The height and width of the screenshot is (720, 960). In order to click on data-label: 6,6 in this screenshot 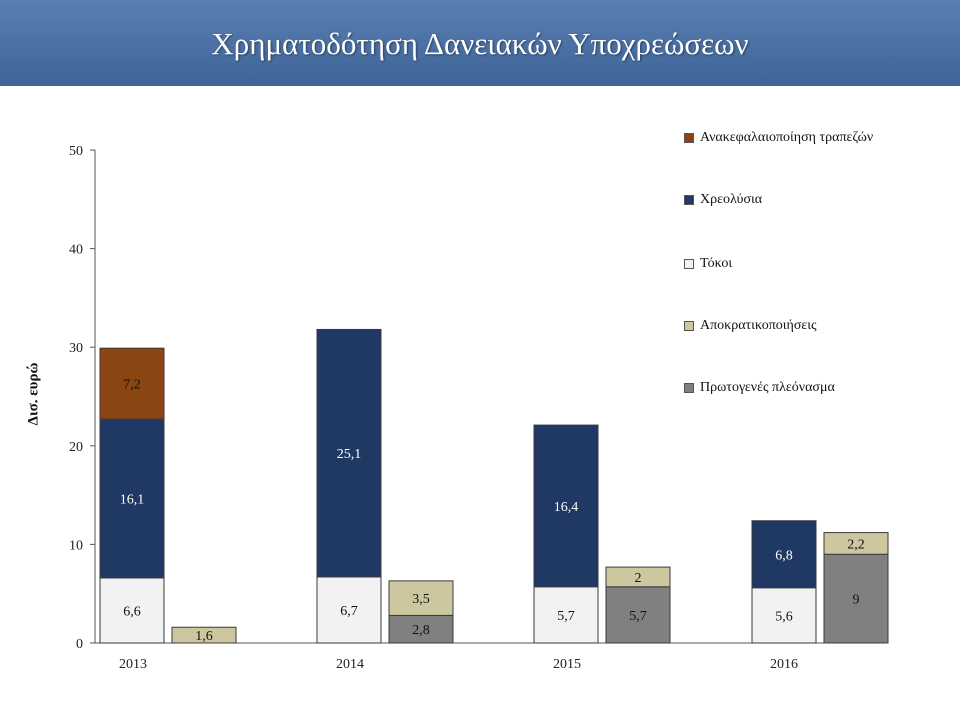, I will do `click(132, 611)`.